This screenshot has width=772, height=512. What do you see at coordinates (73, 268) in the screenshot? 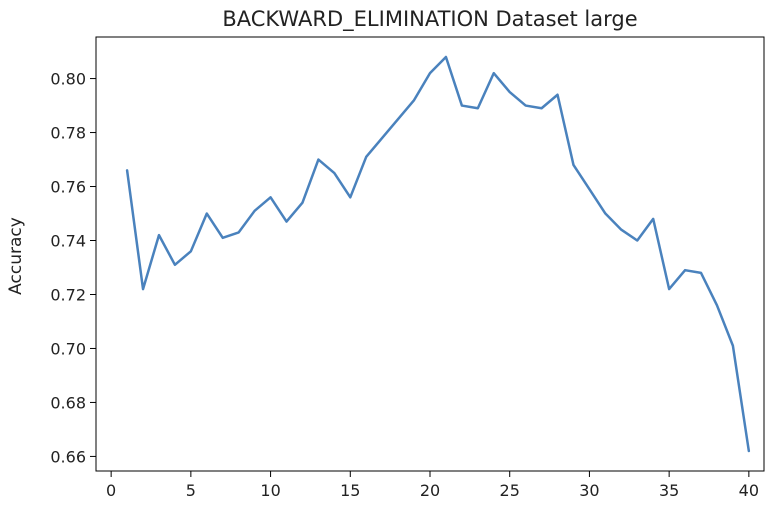
I see `y-axis: 0.66 0.68 0.70 0.72 0.74 0.76 0.78 0.80` at bounding box center [73, 268].